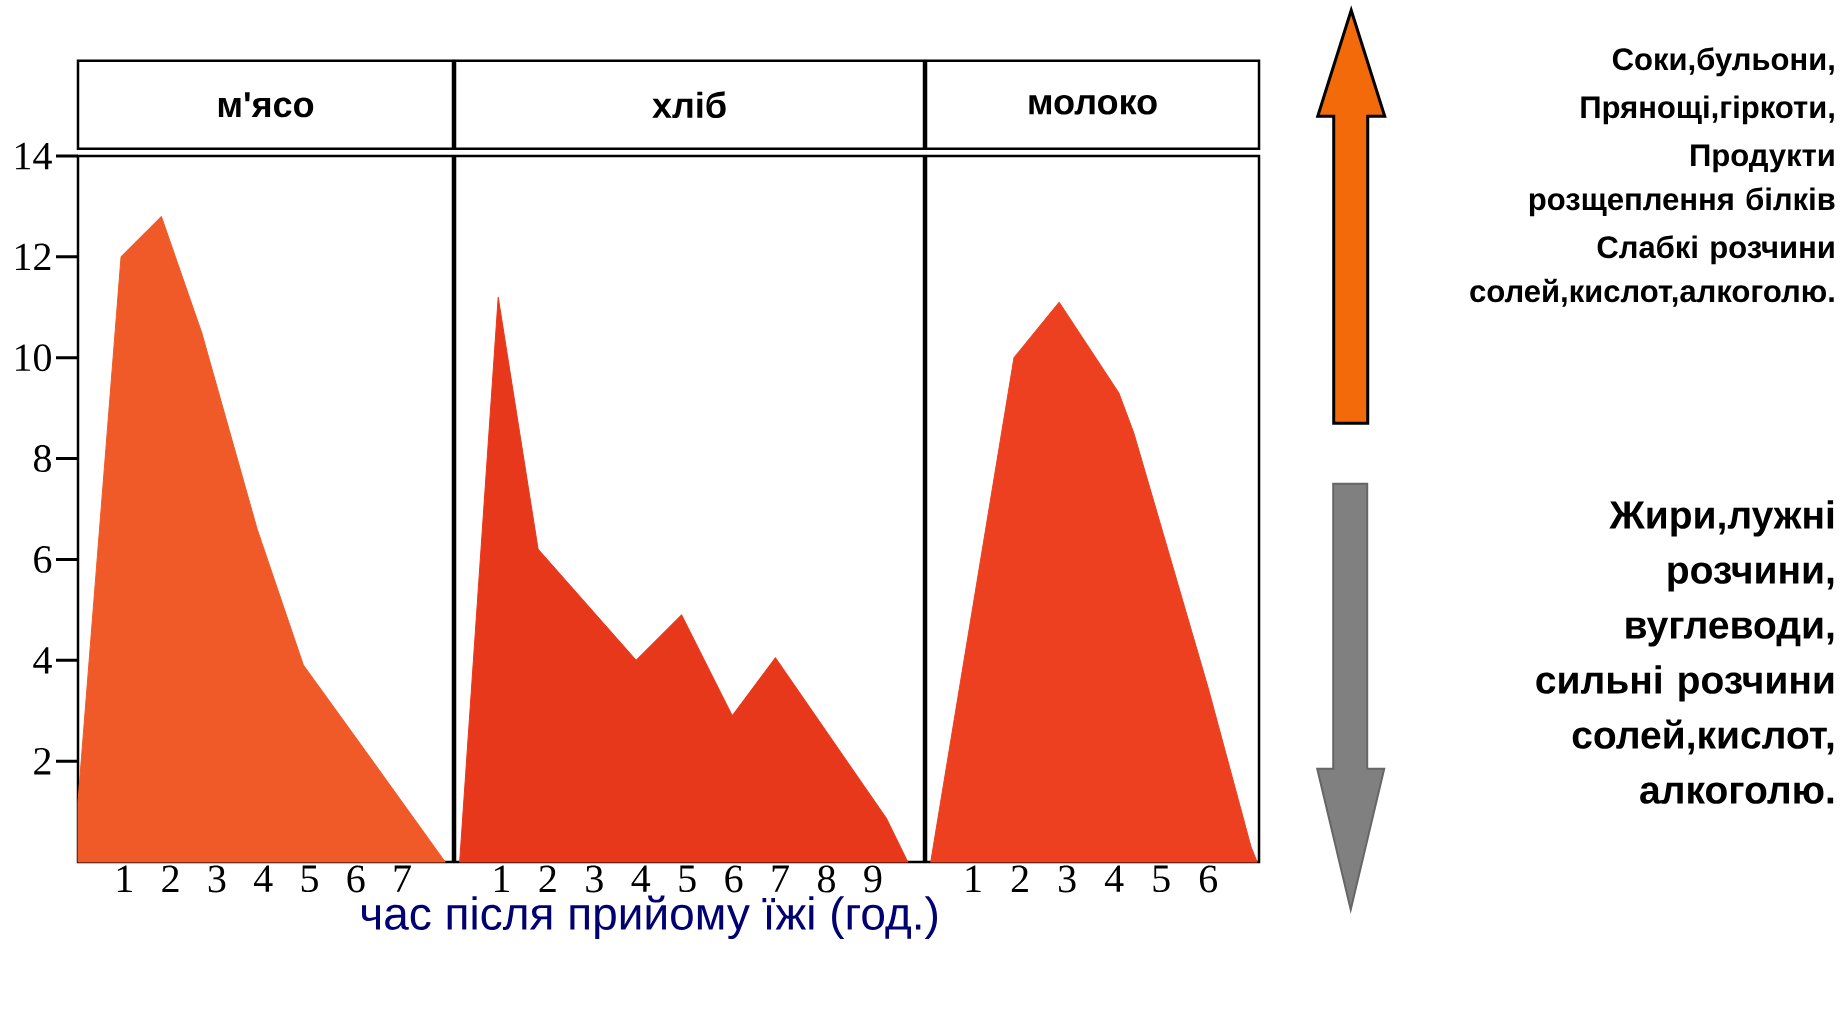 This screenshot has height=1010, width=1843. Describe the element at coordinates (42, 660) in the screenshot. I see `y-tick-label: 4` at that location.